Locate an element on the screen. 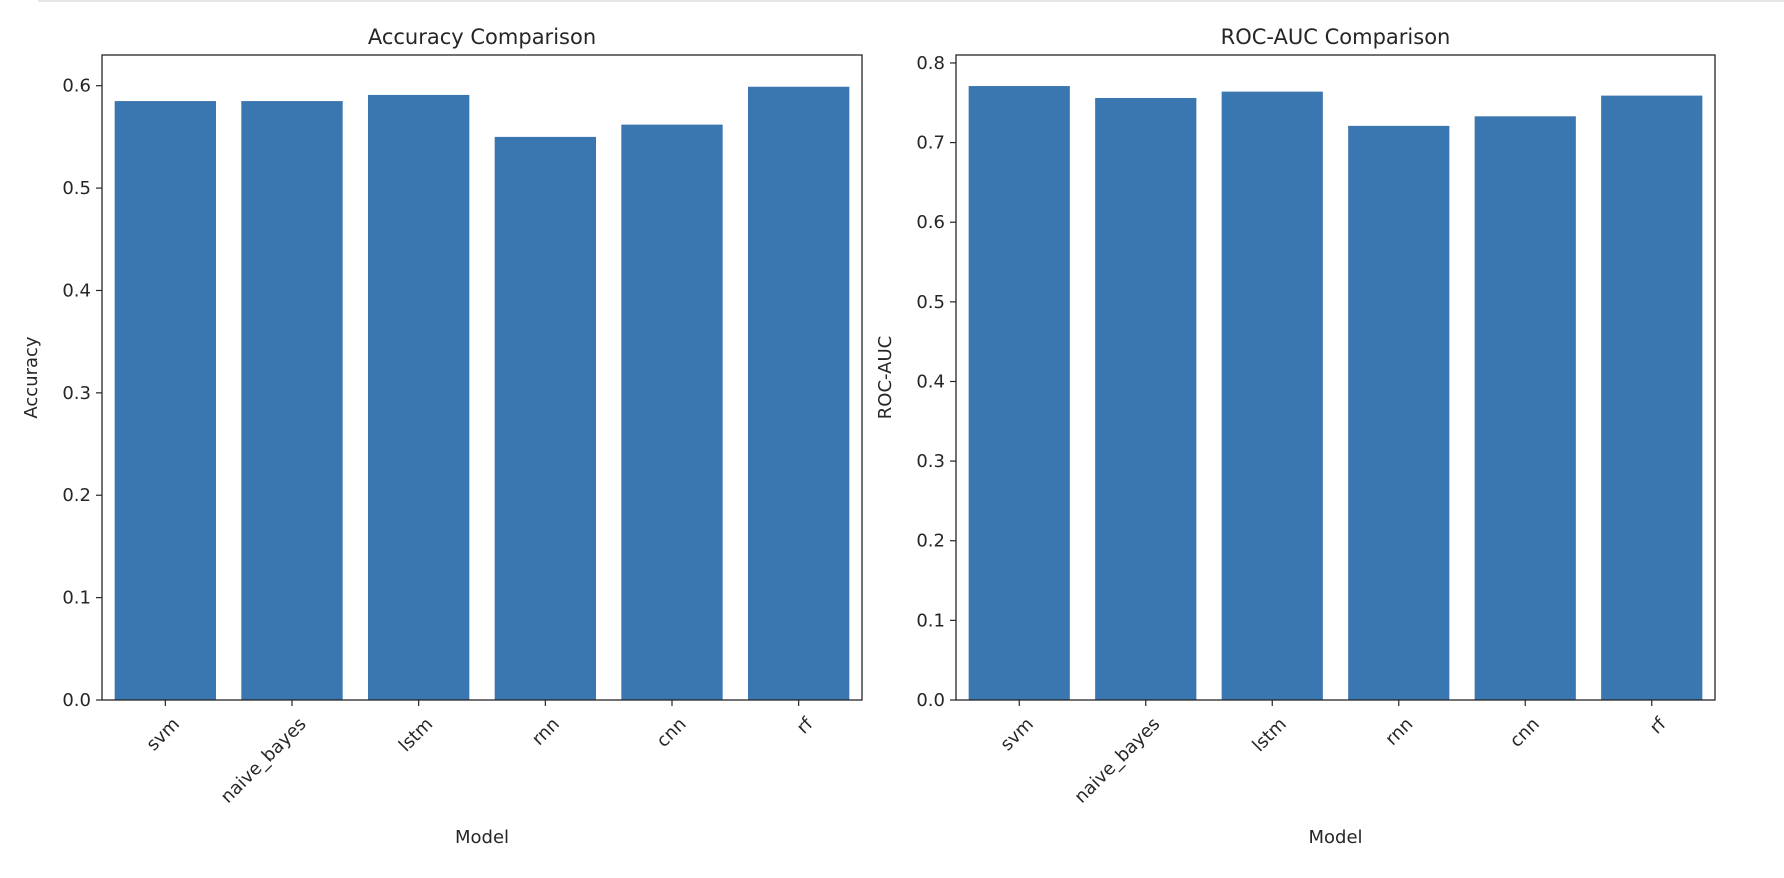 This screenshot has width=1784, height=878. top-divider is located at coordinates (911, 1).